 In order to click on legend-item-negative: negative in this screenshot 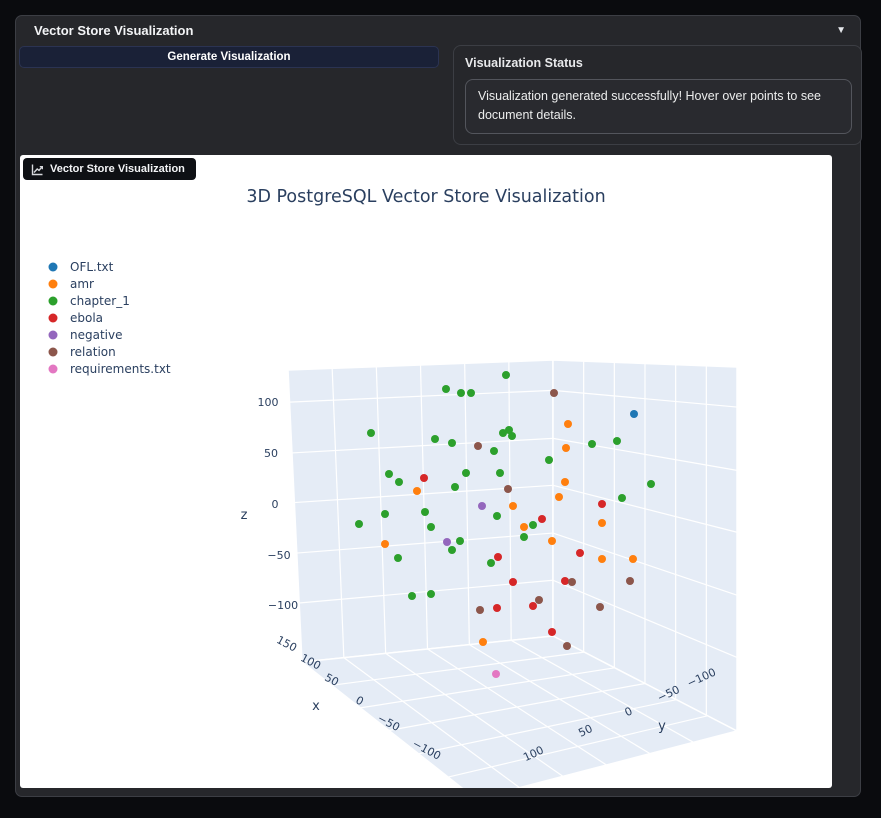, I will do `click(85, 335)`.